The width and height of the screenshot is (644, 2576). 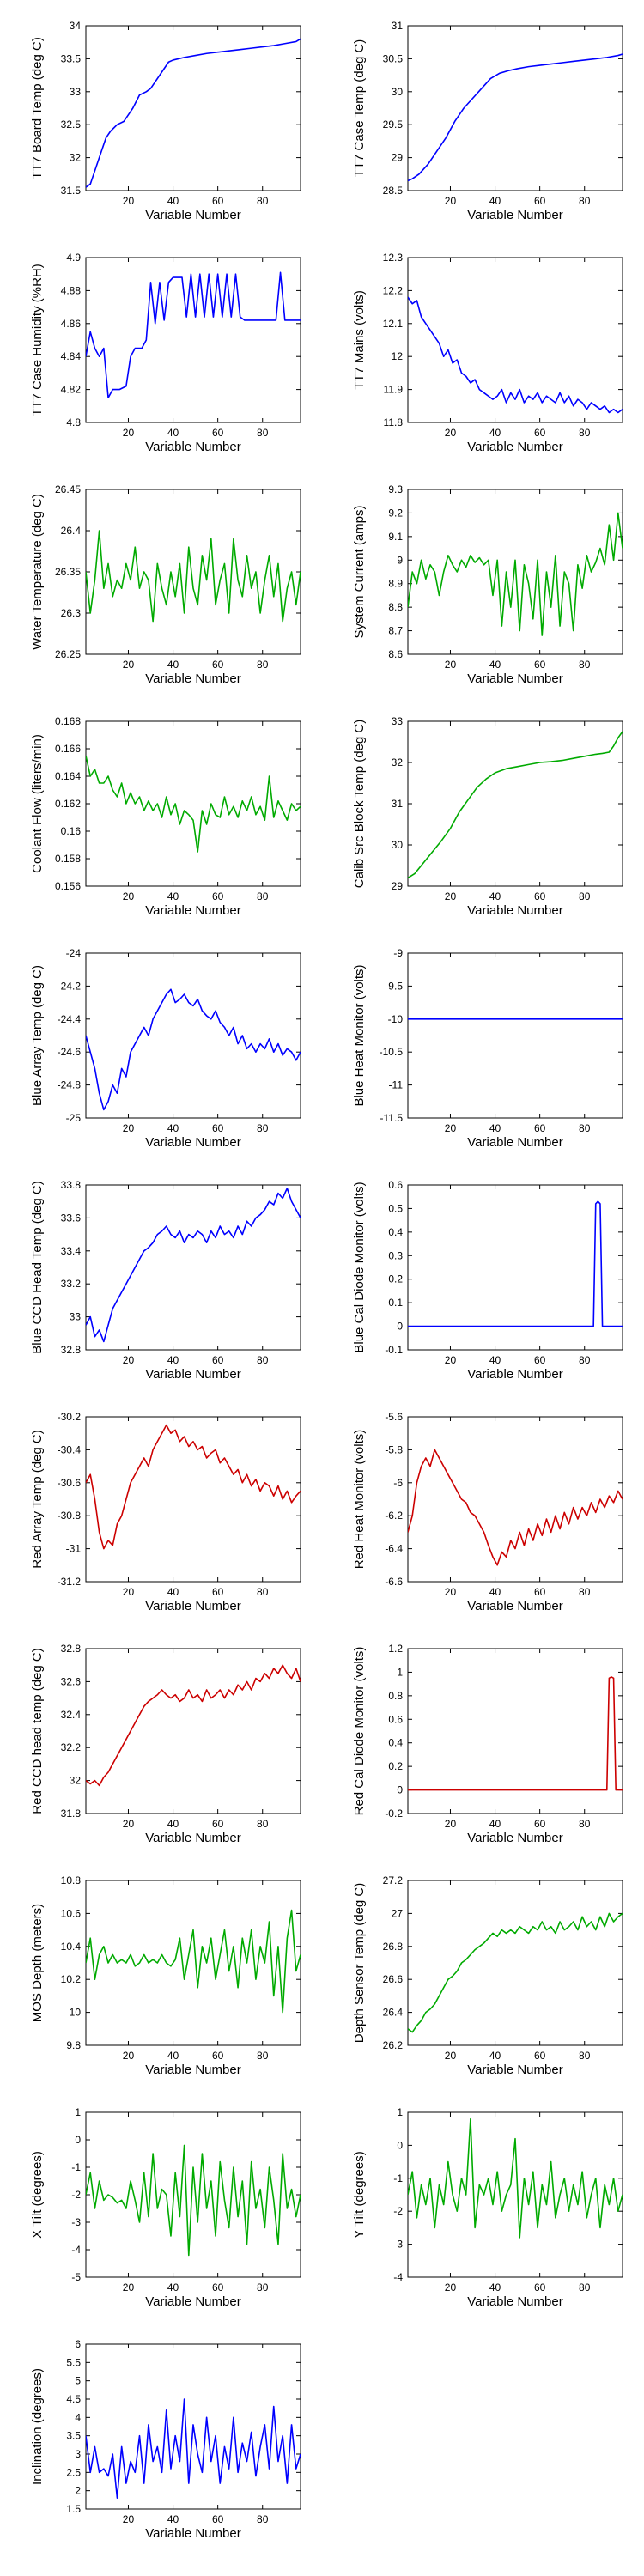 What do you see at coordinates (359, 1500) in the screenshot?
I see `y-axis-title: Red Heat Monitor (volts)` at bounding box center [359, 1500].